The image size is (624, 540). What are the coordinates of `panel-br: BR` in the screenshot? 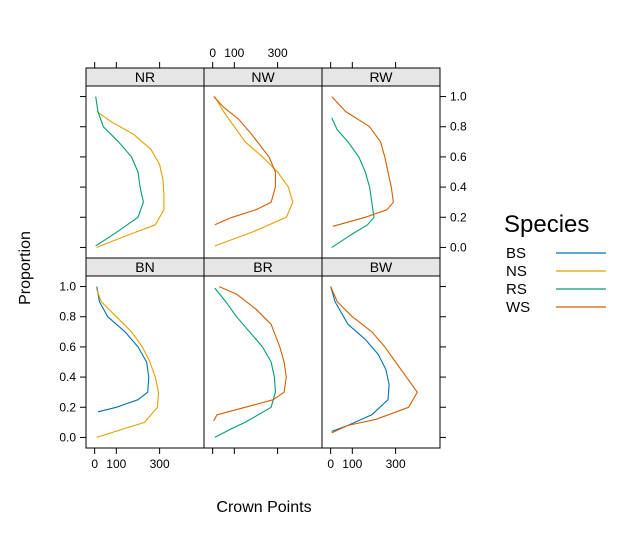 It's located at (263, 353).